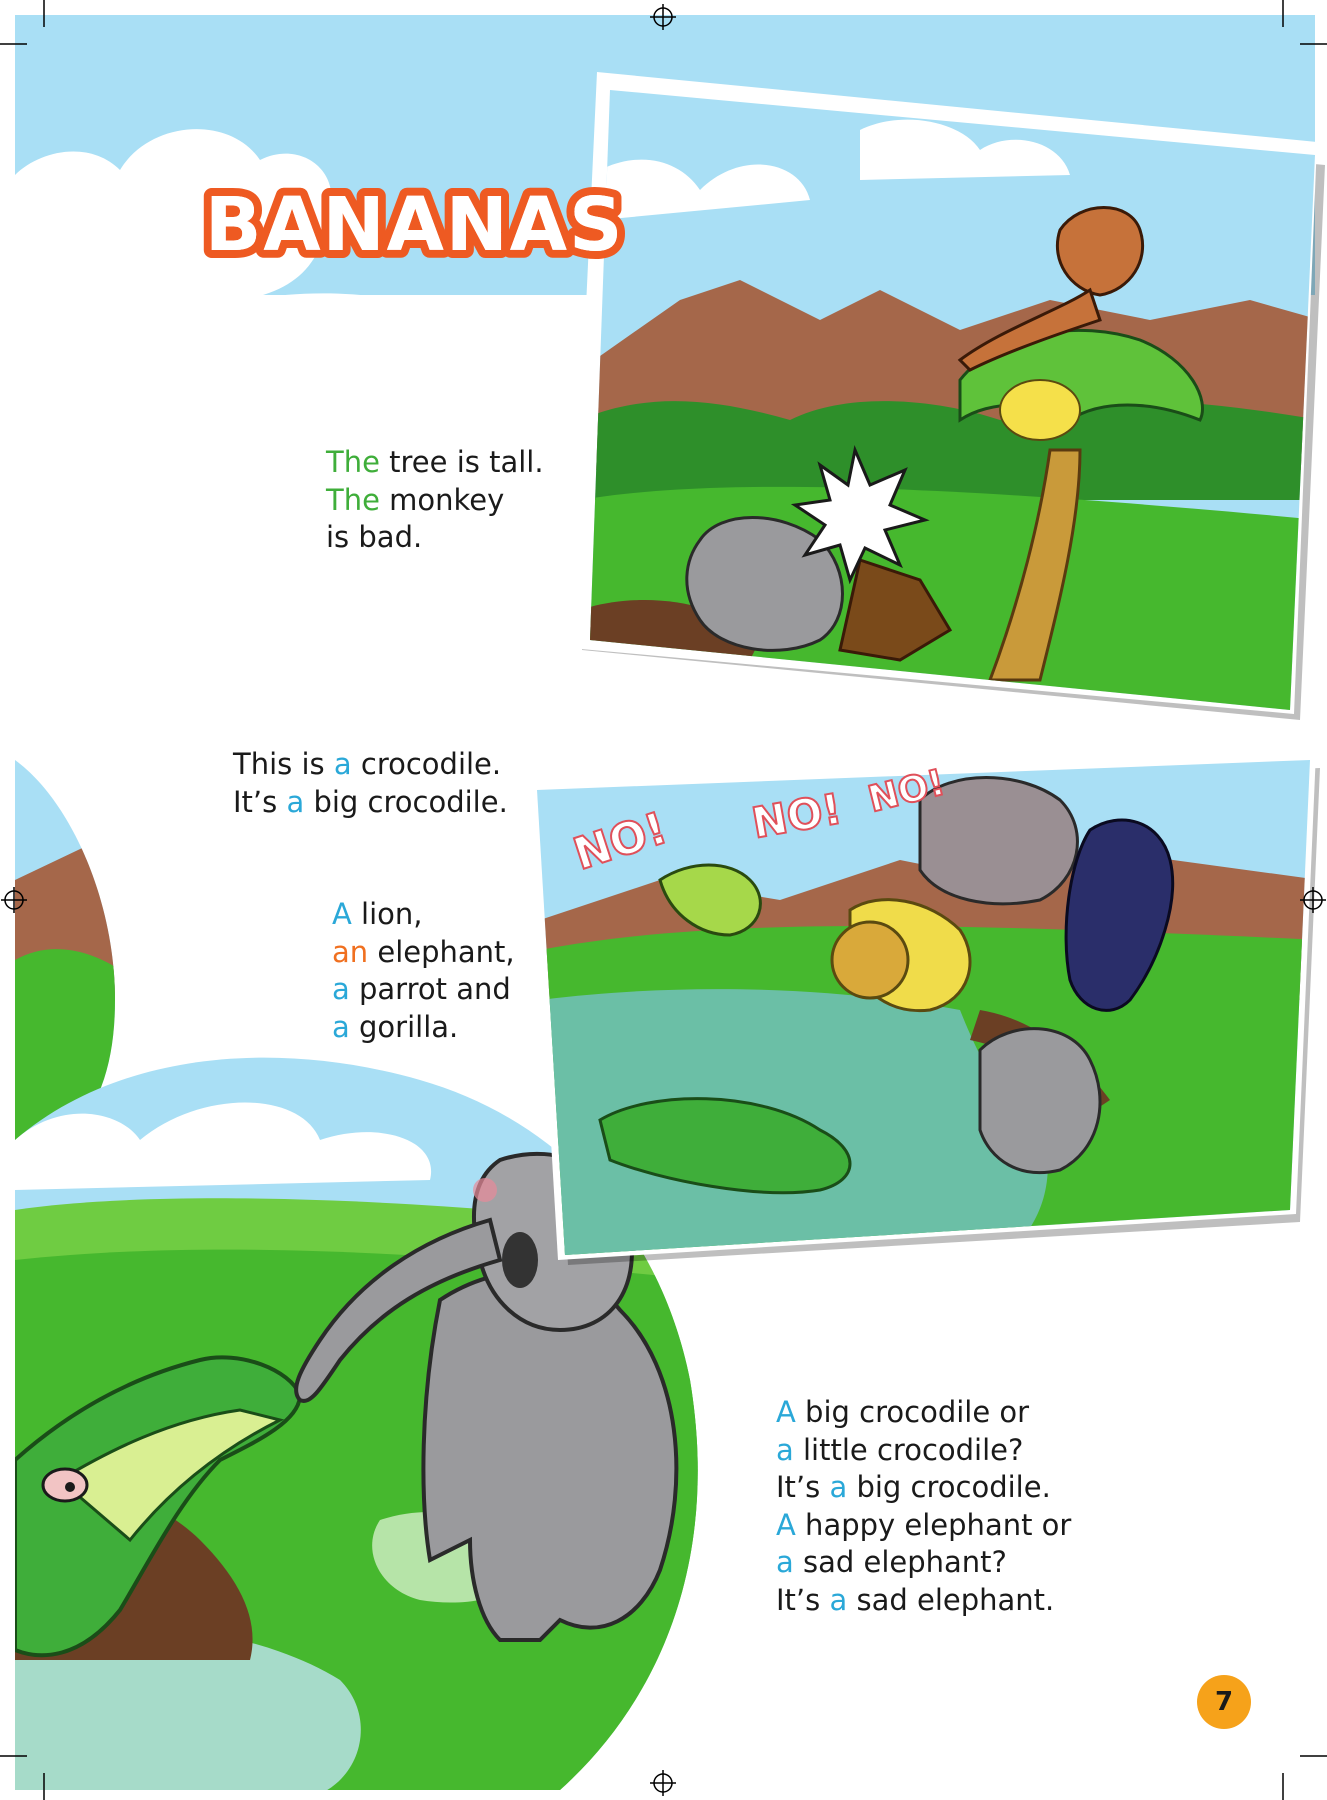 Image resolution: width=1327 pixels, height=1800 pixels. I want to click on text-block-1: The tree is tall. The monkey is bad., so click(435, 500).